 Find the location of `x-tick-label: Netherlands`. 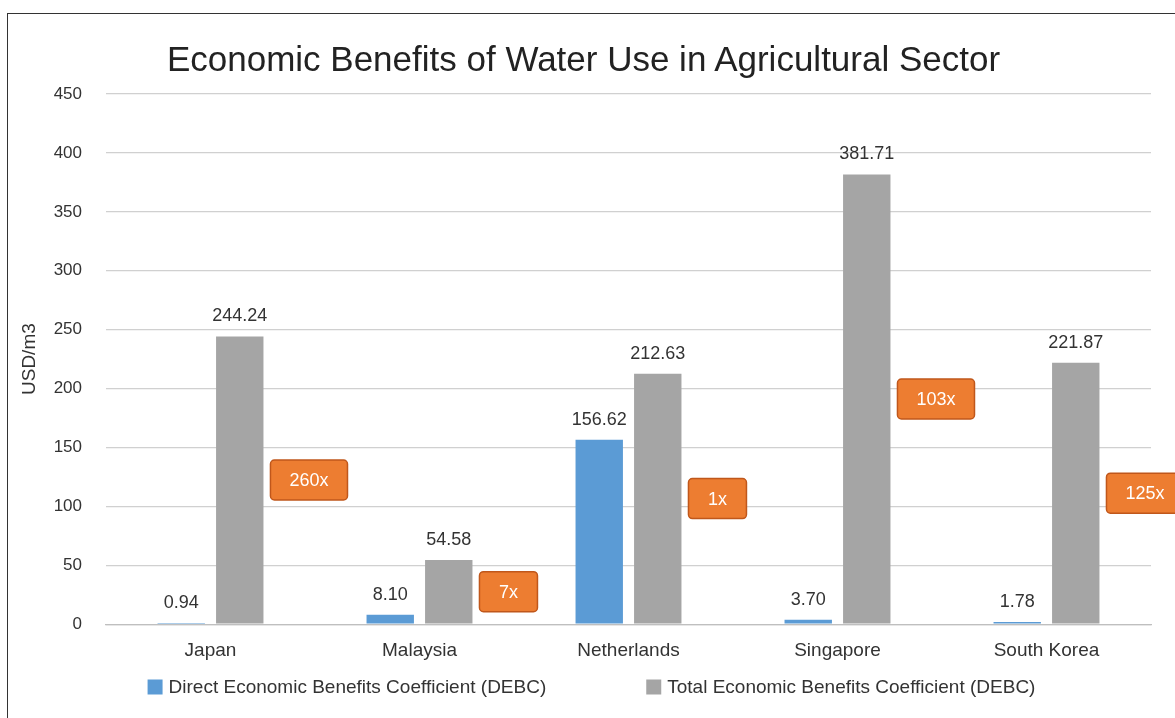

x-tick-label: Netherlands is located at coordinates (628, 649).